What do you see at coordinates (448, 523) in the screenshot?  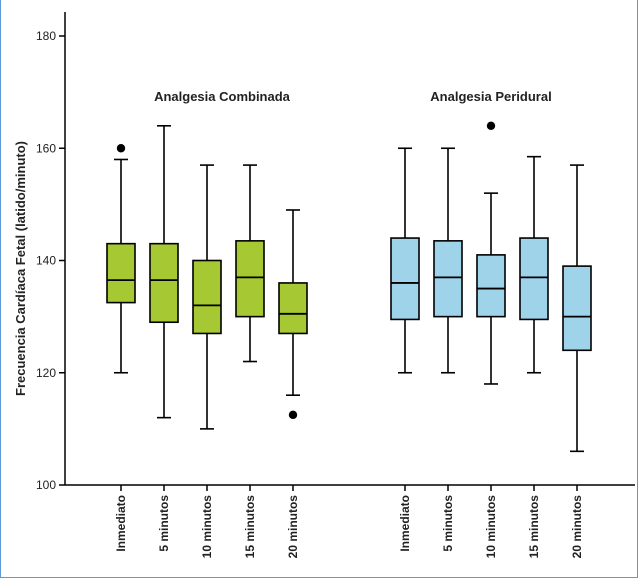 I see `category-label-1-1: 5 minutos` at bounding box center [448, 523].